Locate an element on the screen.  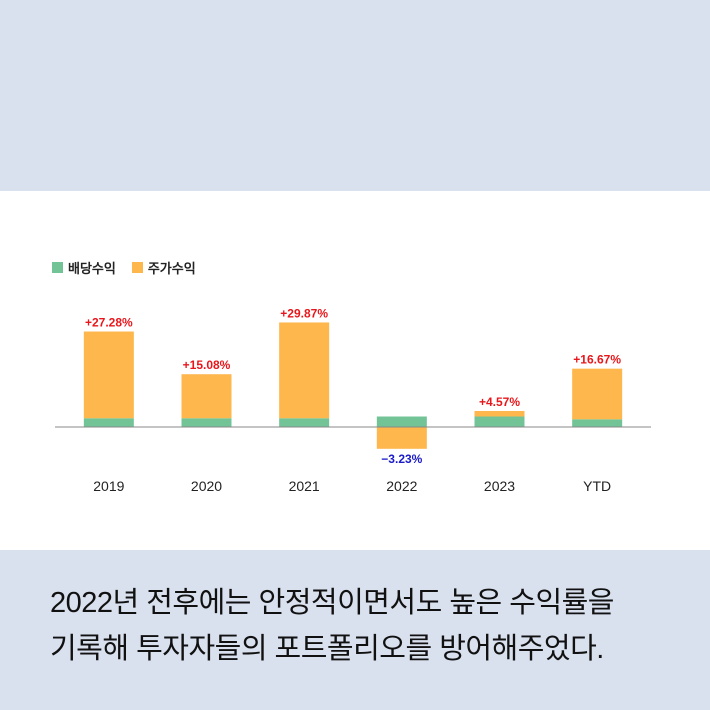
x-tick-label-2019: 2019 is located at coordinates (108, 486).